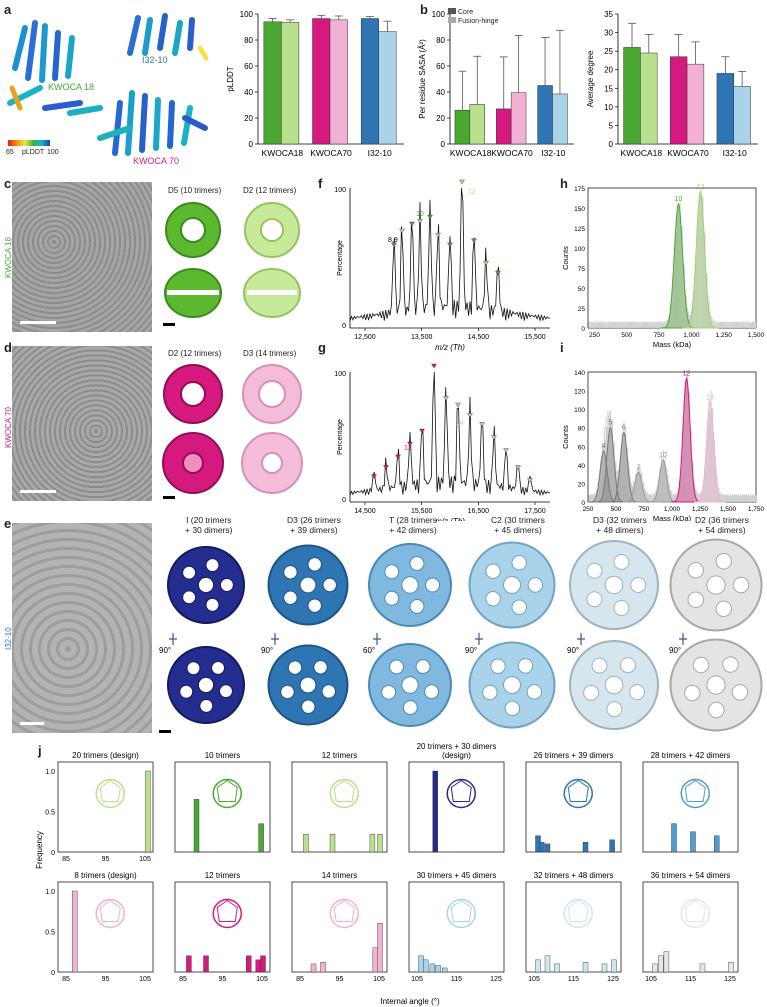 This screenshot has width=767, height=1007. Describe the element at coordinates (108, 84) in the screenshot. I see `structure-models` at that location.